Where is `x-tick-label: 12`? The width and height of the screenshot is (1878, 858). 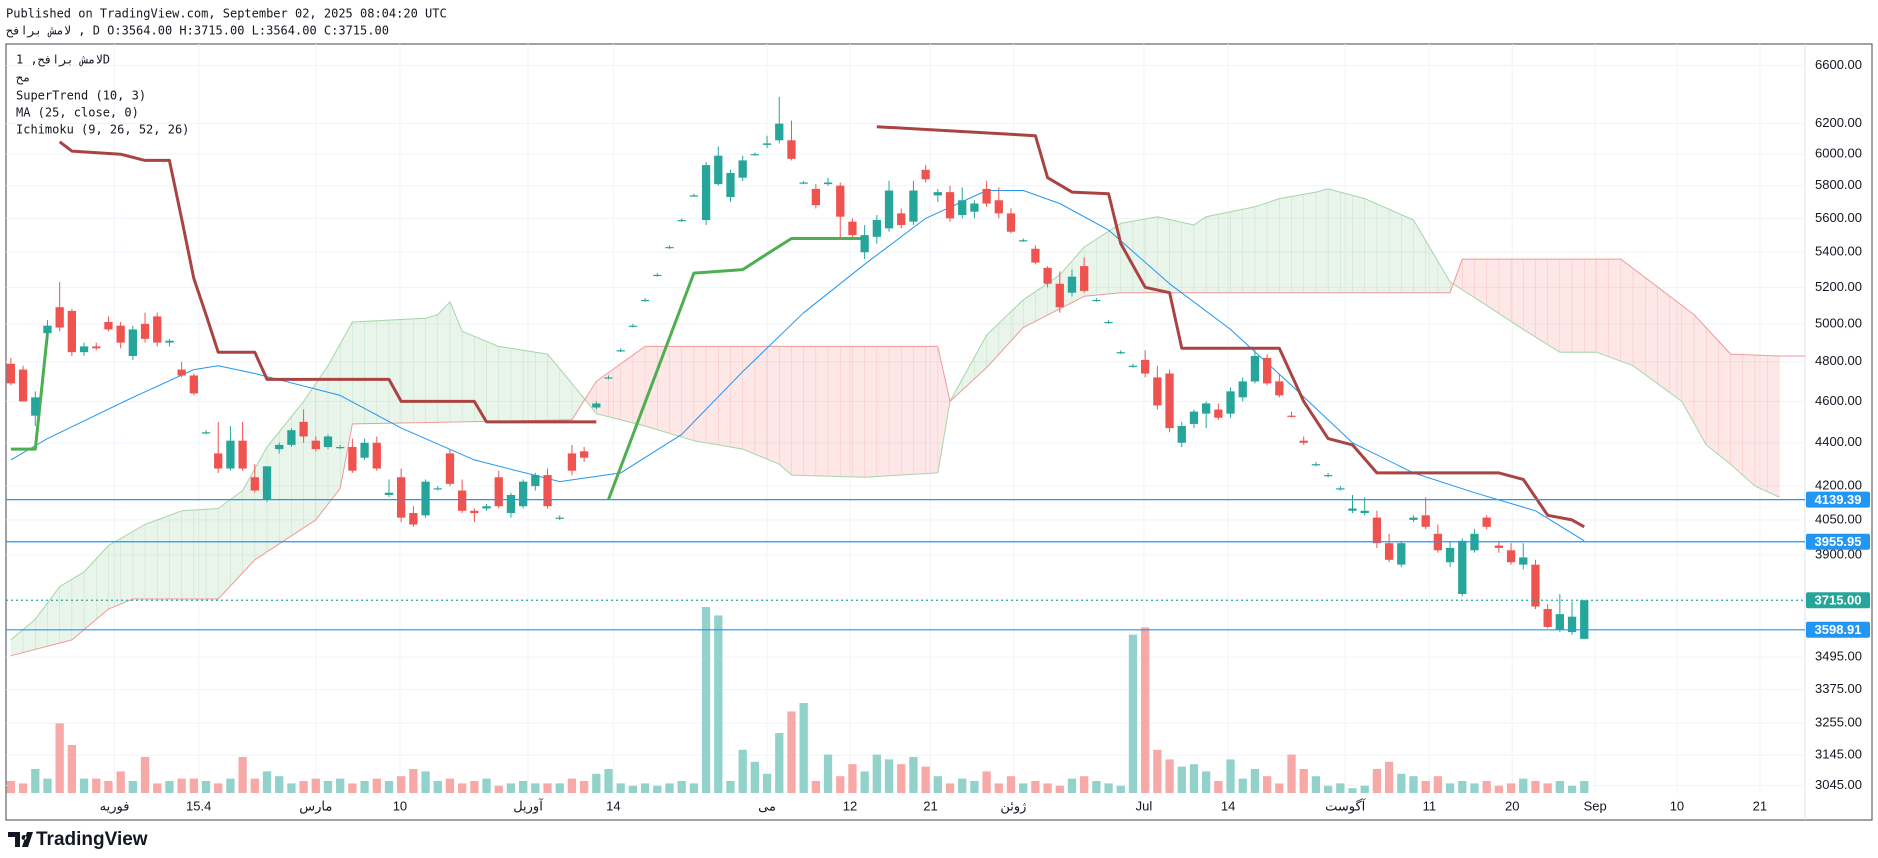 x-tick-label: 12 is located at coordinates (850, 805).